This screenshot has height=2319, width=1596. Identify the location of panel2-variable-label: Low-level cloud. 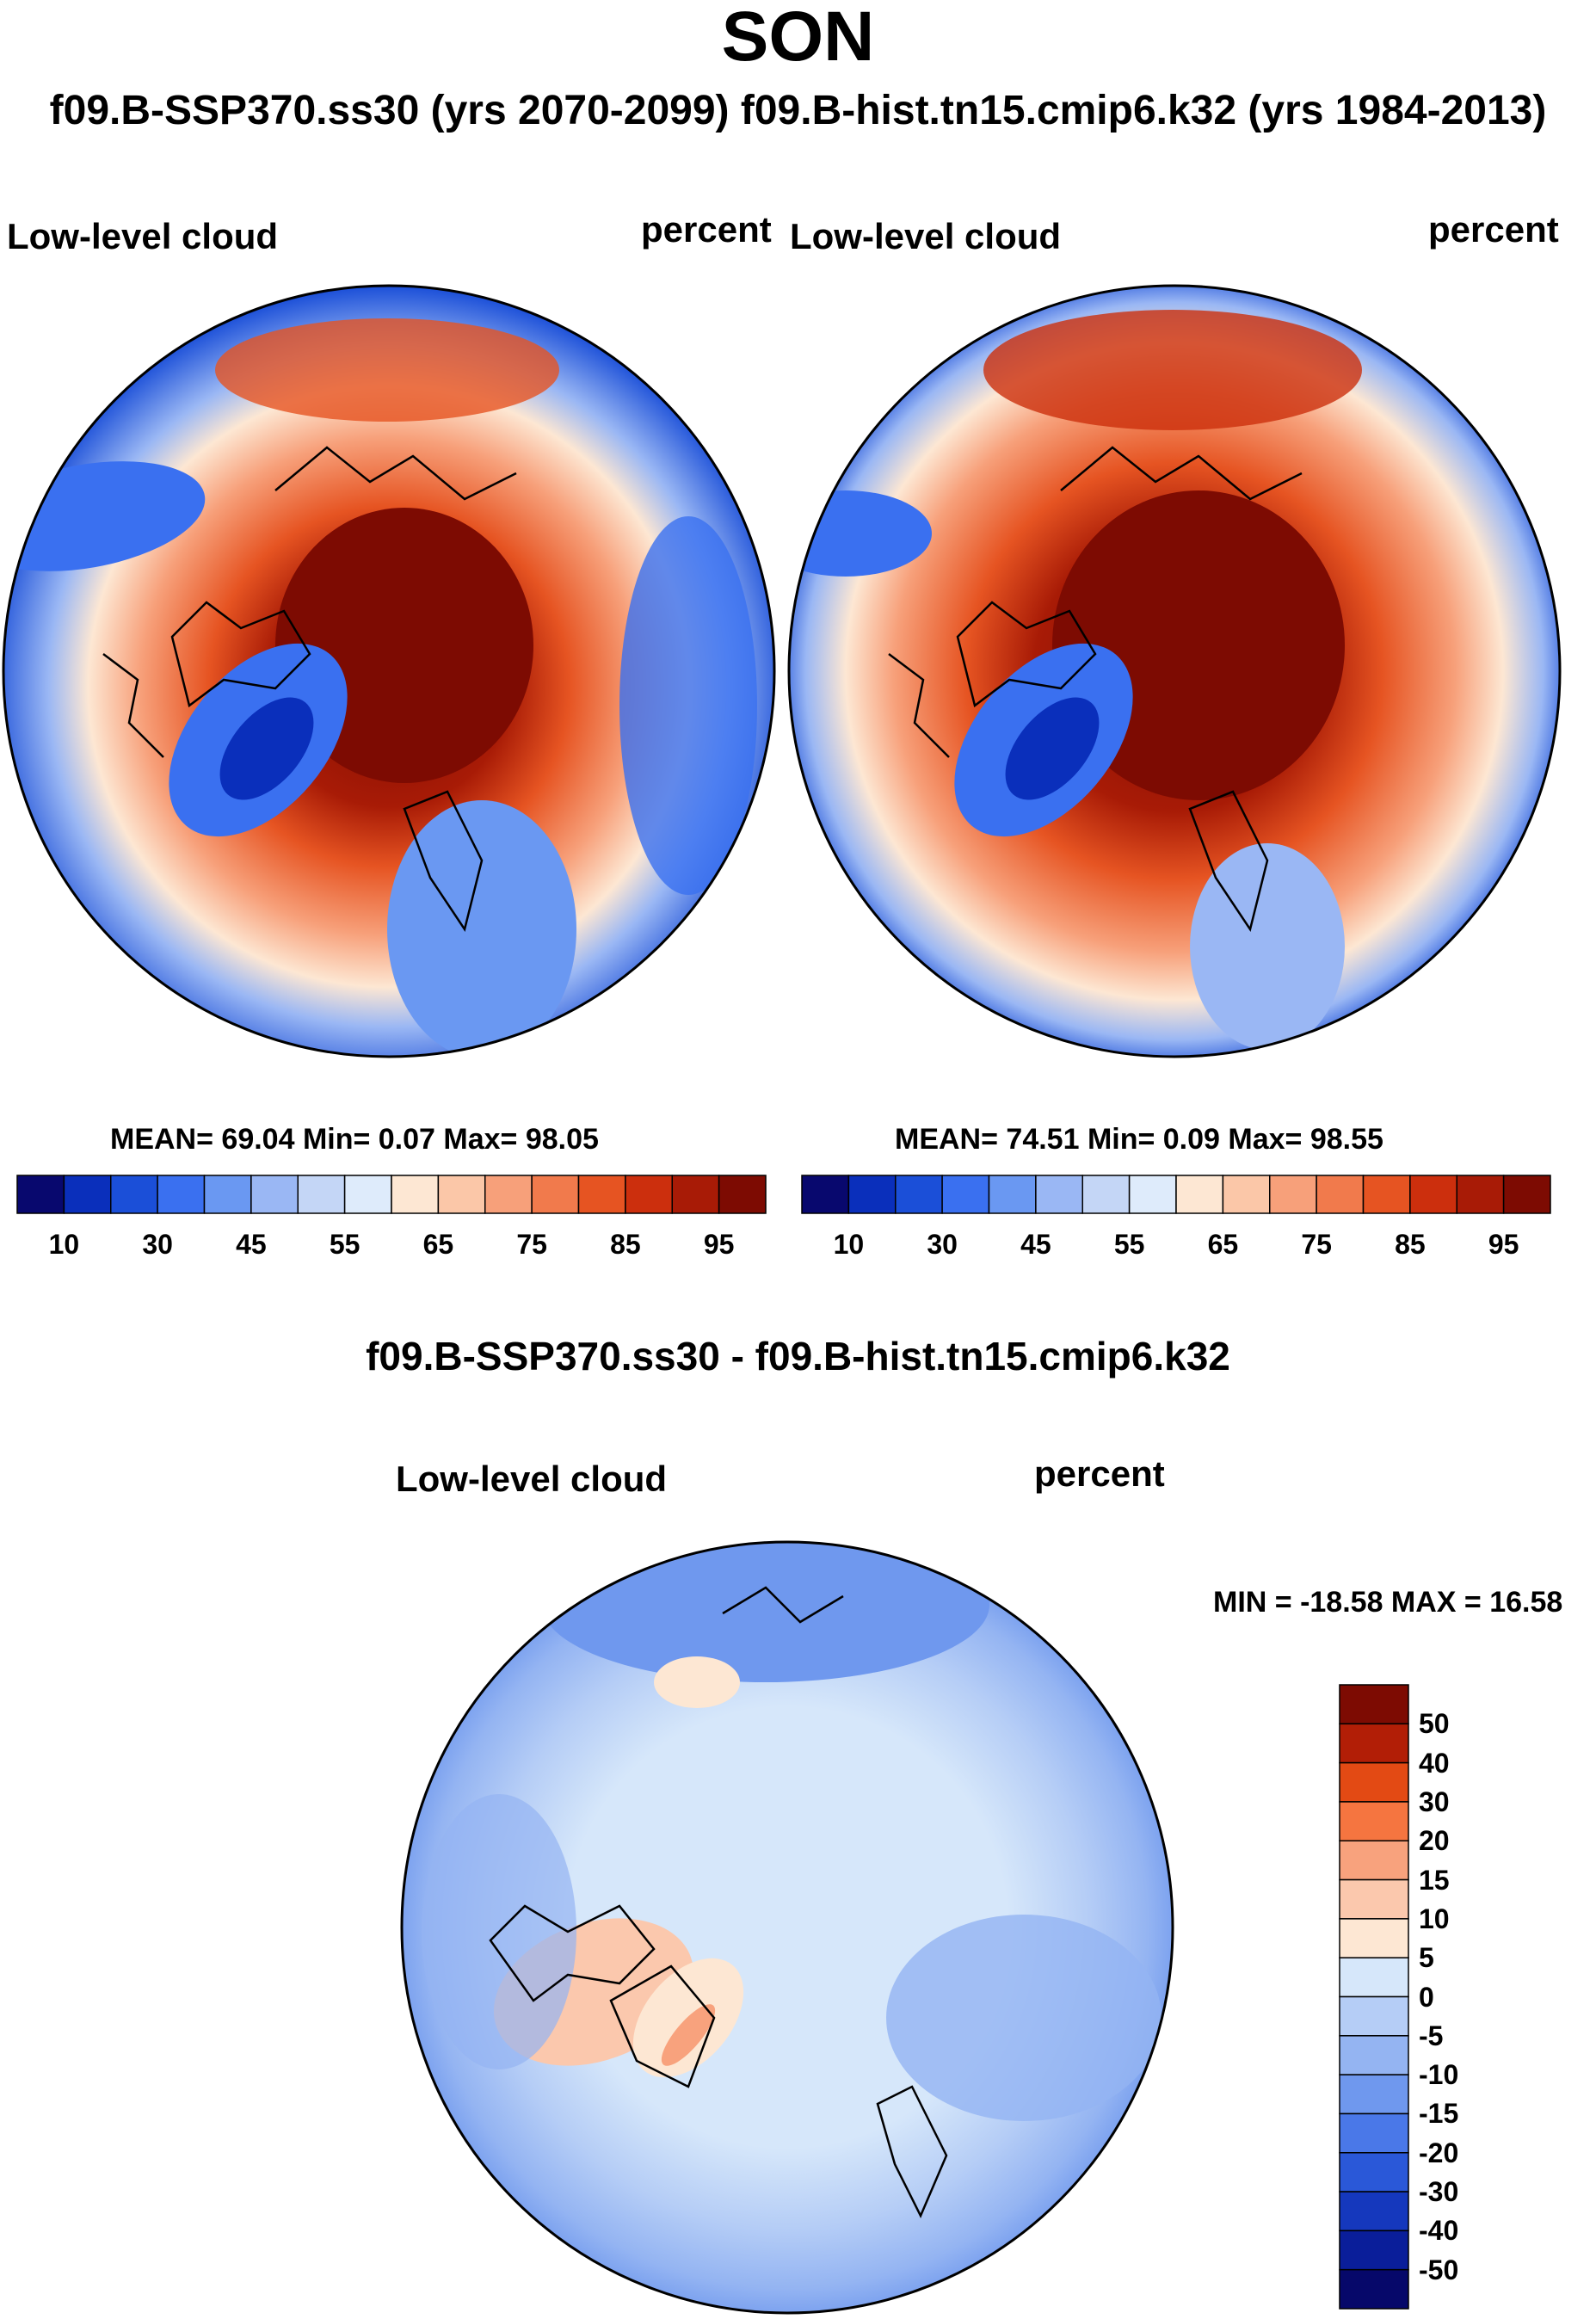
(926, 236).